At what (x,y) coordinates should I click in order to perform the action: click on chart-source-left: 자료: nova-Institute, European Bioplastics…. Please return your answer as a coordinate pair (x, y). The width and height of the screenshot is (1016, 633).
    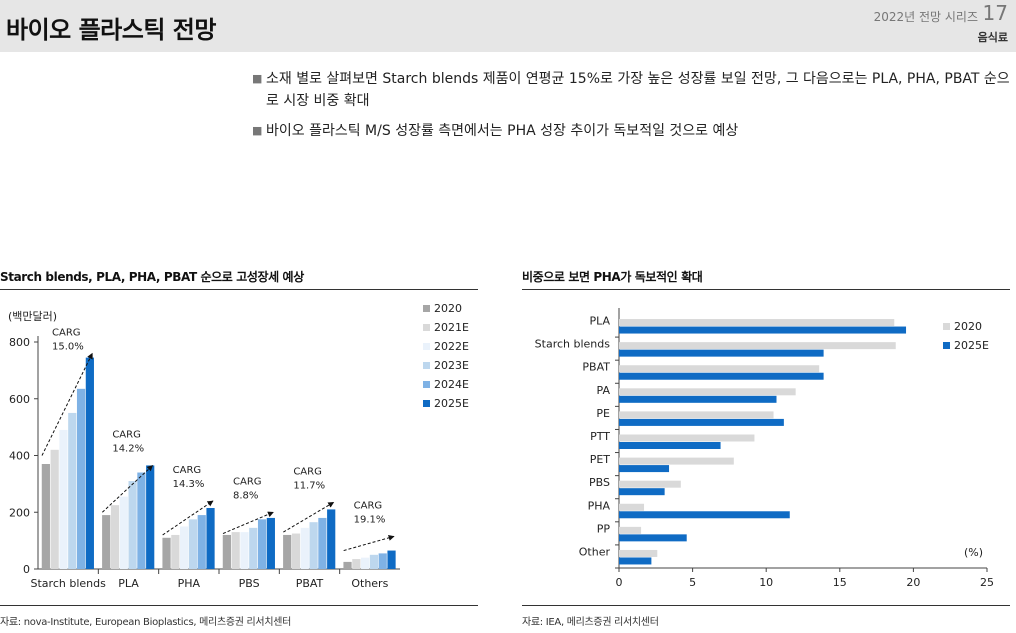
    Looking at the image, I should click on (146, 622).